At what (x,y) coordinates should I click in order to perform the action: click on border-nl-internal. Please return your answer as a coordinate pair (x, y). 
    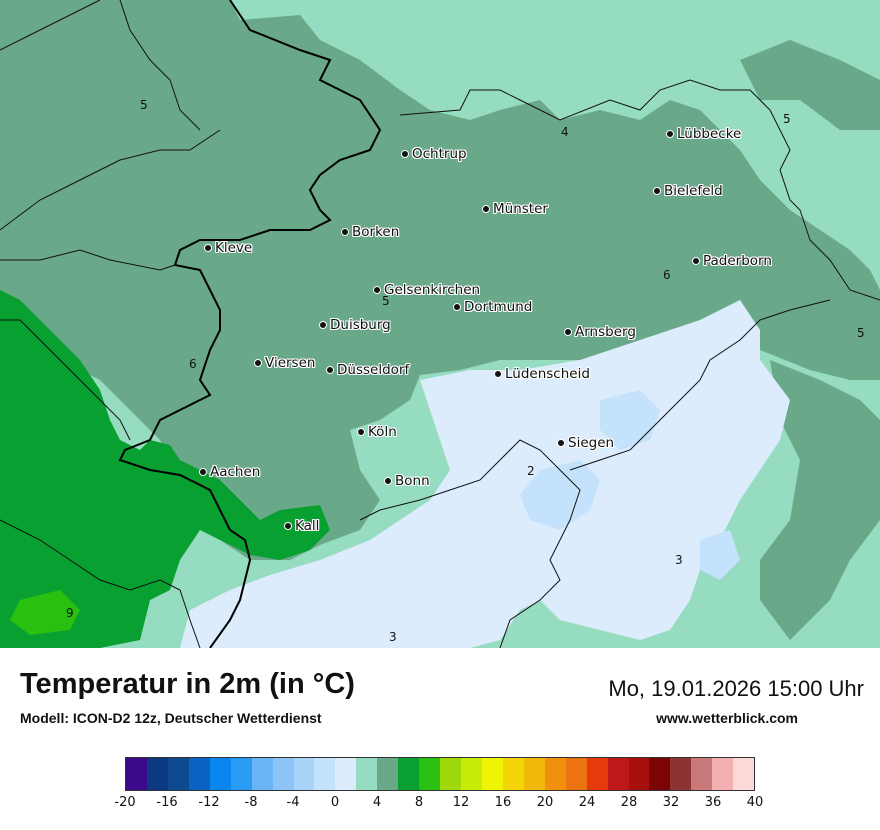
    Looking at the image, I should click on (110, 200).